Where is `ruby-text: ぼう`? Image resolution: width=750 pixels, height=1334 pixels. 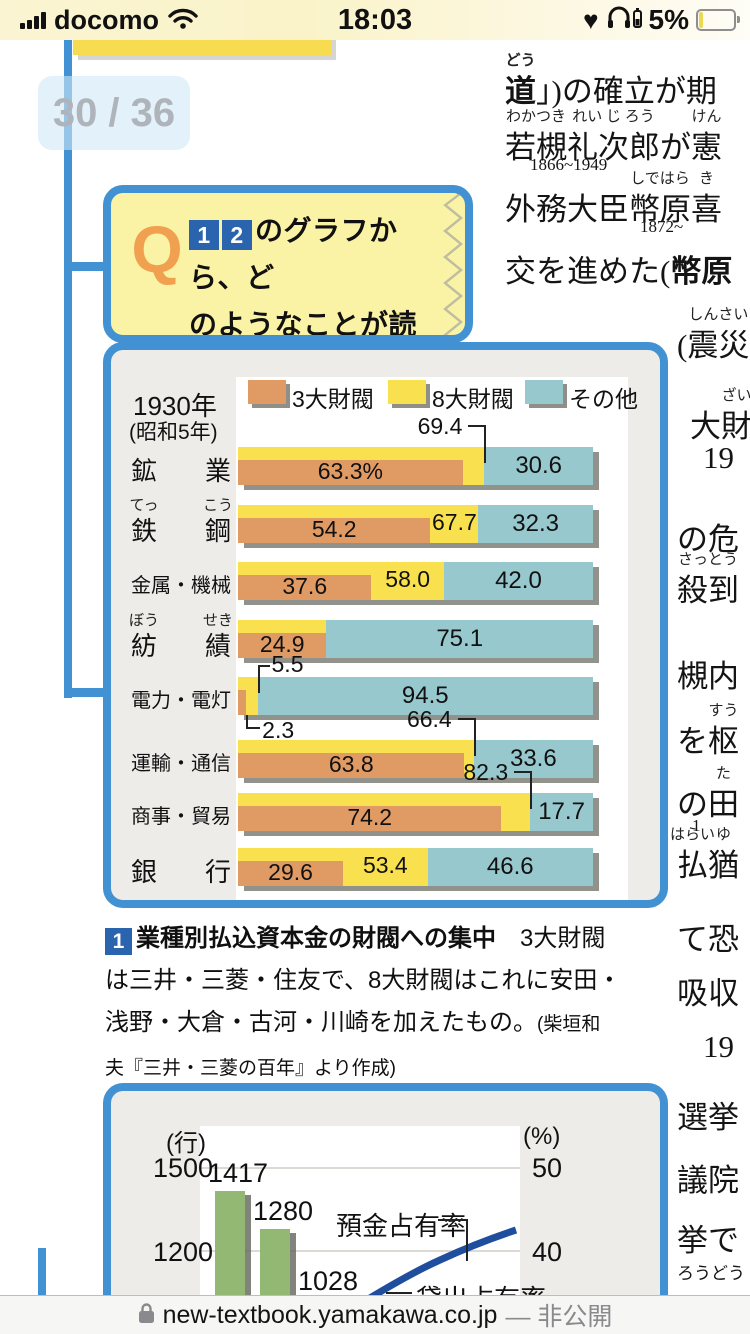
ruby-text: ぼう is located at coordinates (144, 620).